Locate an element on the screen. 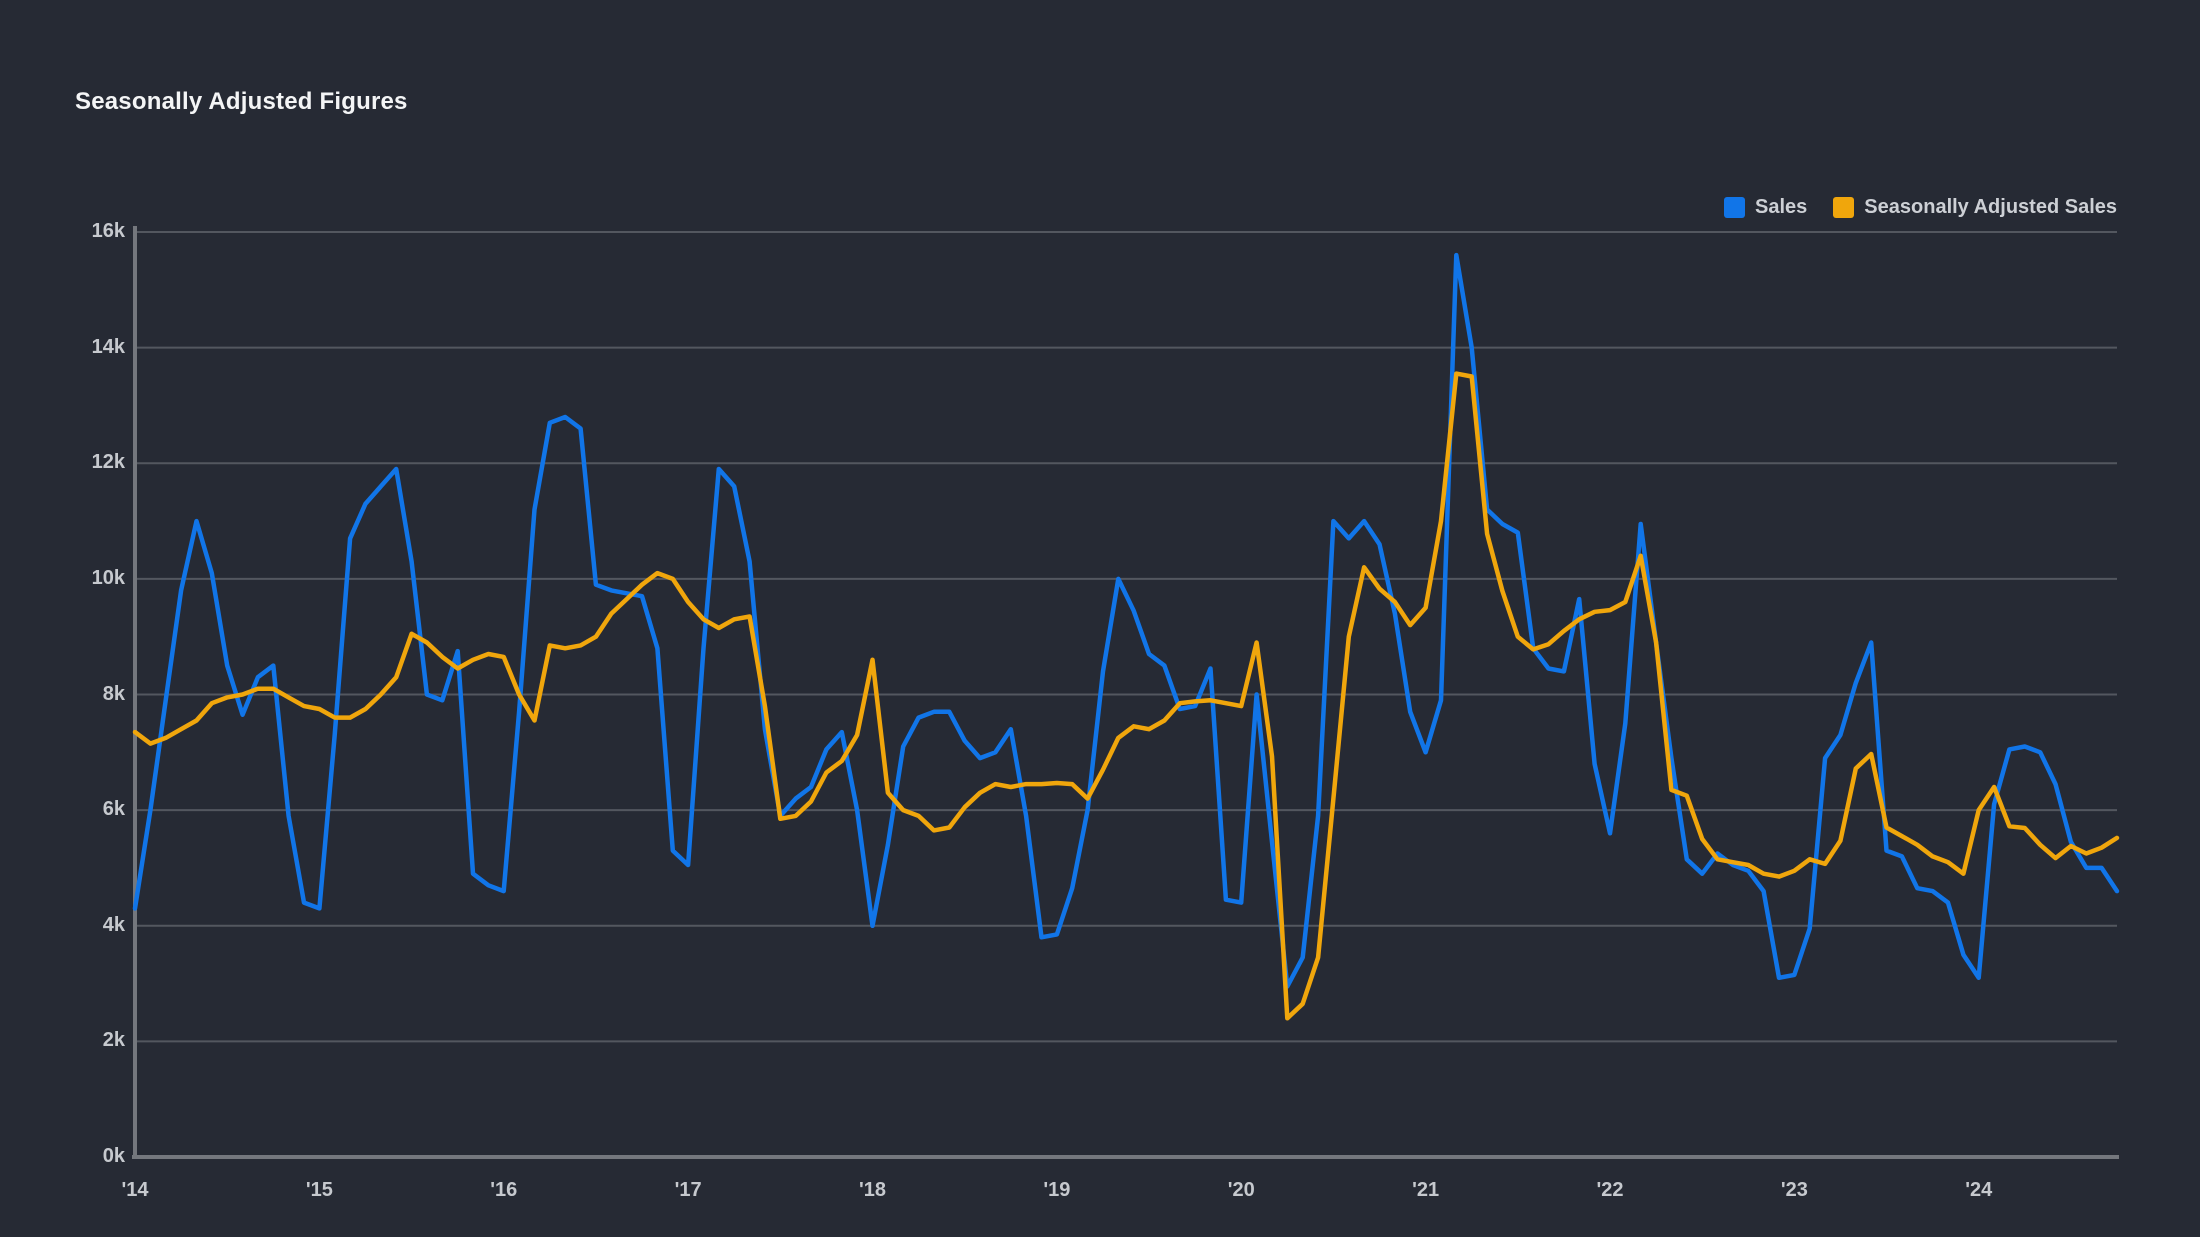  x-axis-tick-label-y21: '21 is located at coordinates (1426, 1190).